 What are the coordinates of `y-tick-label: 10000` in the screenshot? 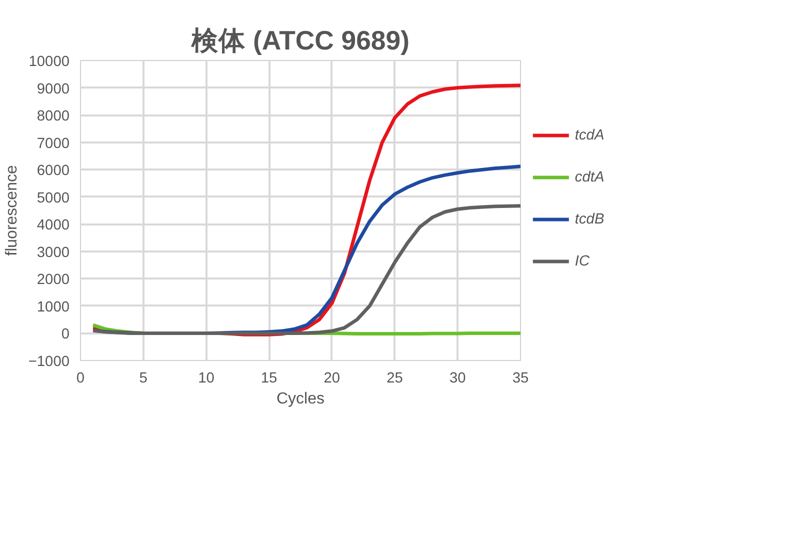 It's located at (49, 62).